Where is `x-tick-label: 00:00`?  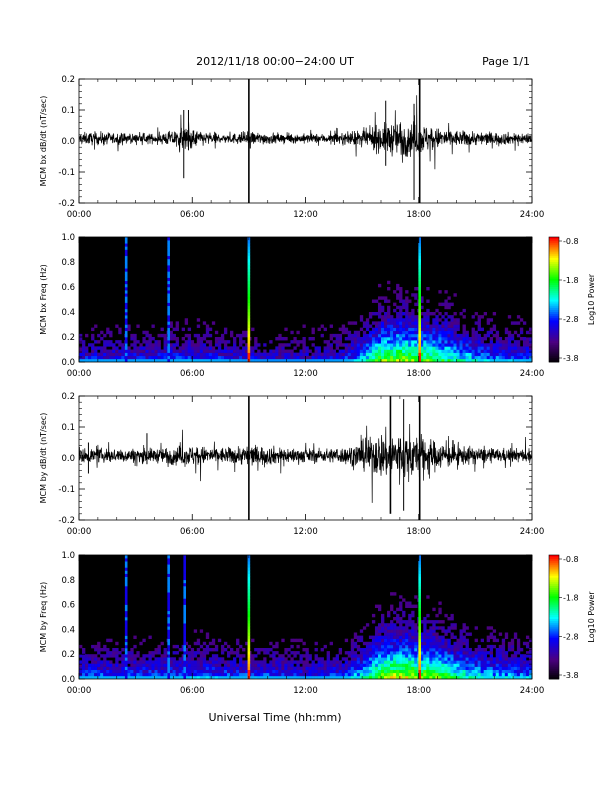
x-tick-label: 00:00 is located at coordinates (79, 374).